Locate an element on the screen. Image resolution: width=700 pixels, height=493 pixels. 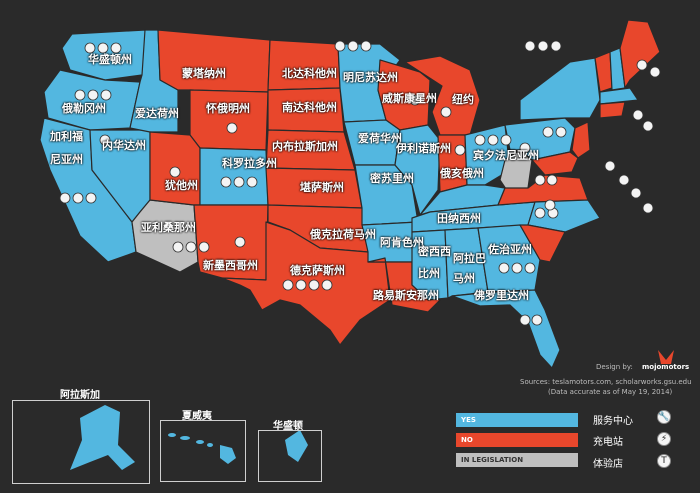
wrench-icon: 🔧 is located at coordinates (664, 417).